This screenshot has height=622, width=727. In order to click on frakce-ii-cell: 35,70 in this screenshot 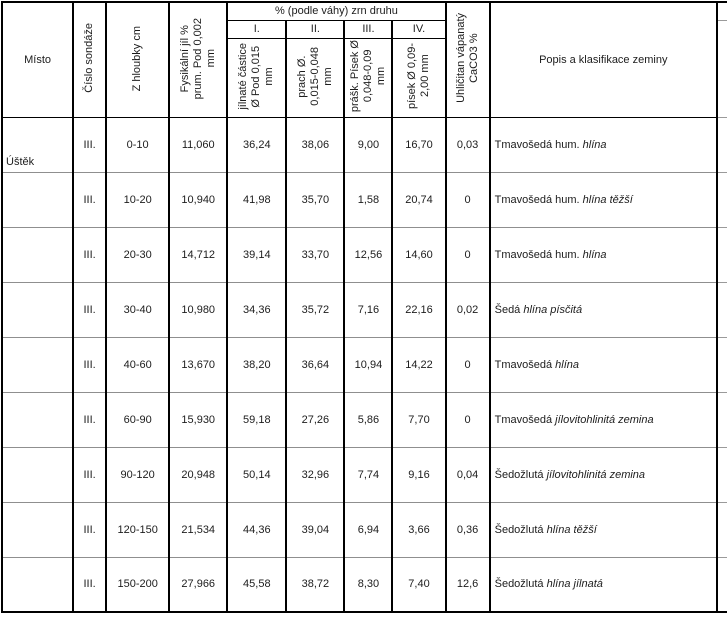, I will do `click(315, 199)`.